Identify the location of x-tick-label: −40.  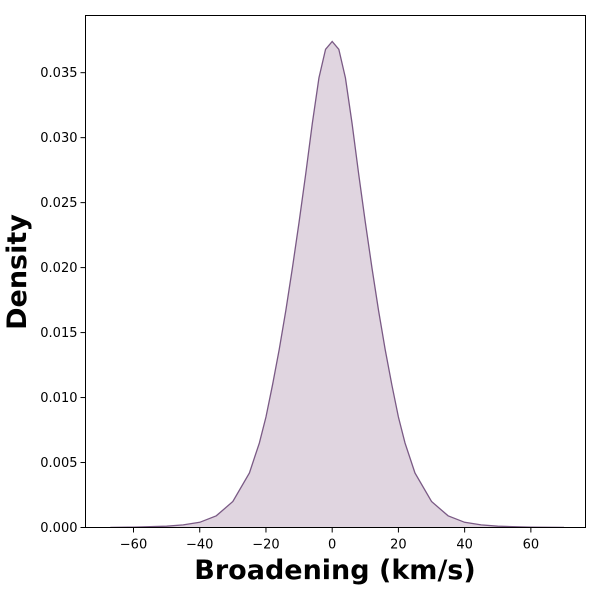
(199, 545).